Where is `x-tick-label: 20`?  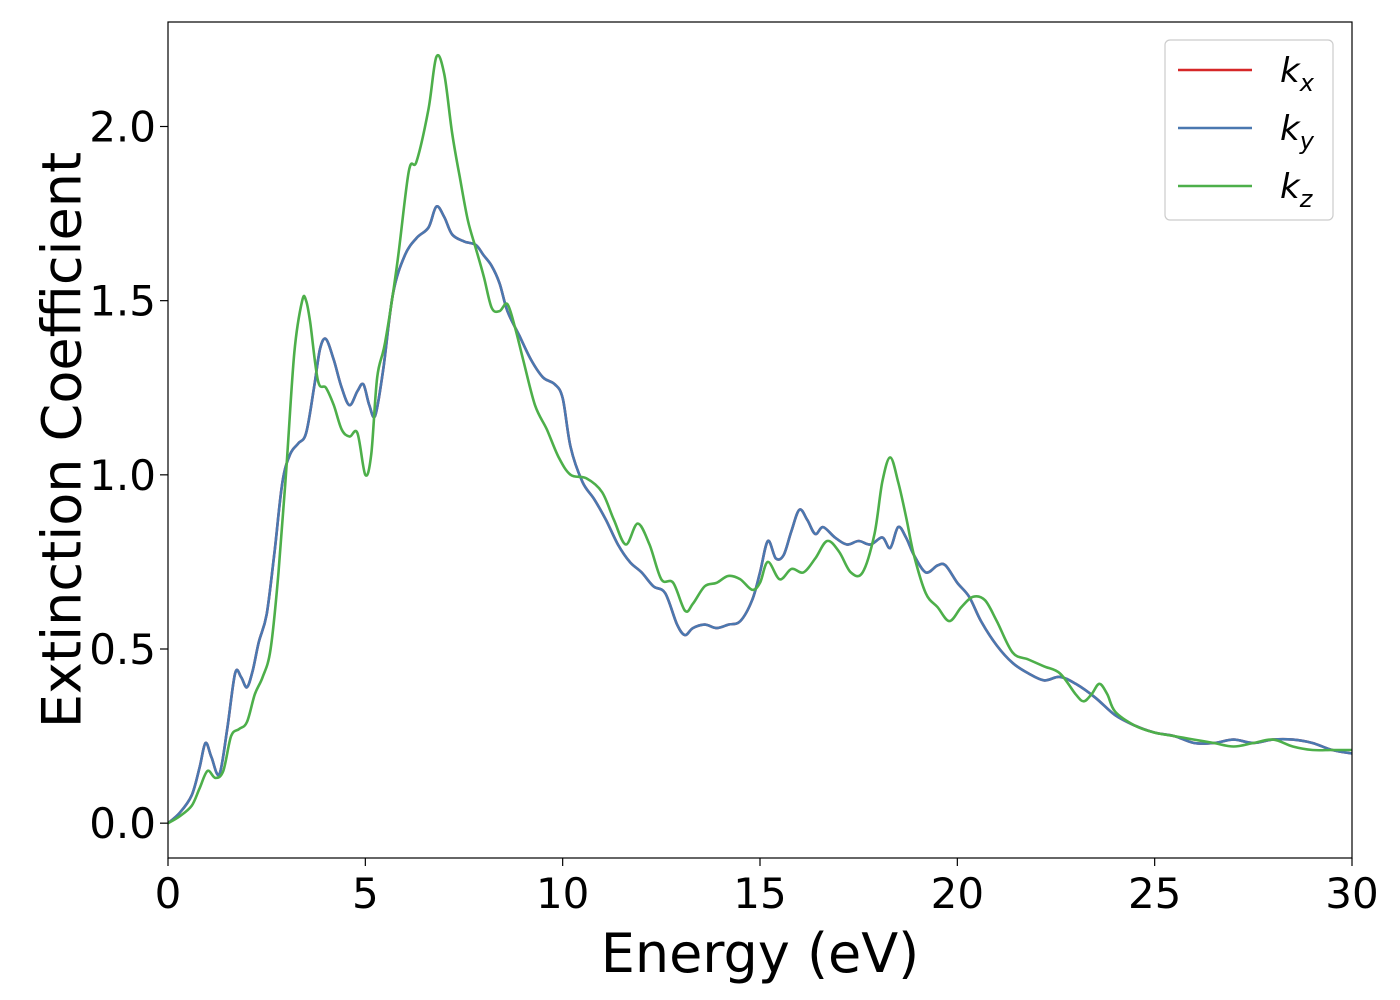
x-tick-label: 20 is located at coordinates (957, 893).